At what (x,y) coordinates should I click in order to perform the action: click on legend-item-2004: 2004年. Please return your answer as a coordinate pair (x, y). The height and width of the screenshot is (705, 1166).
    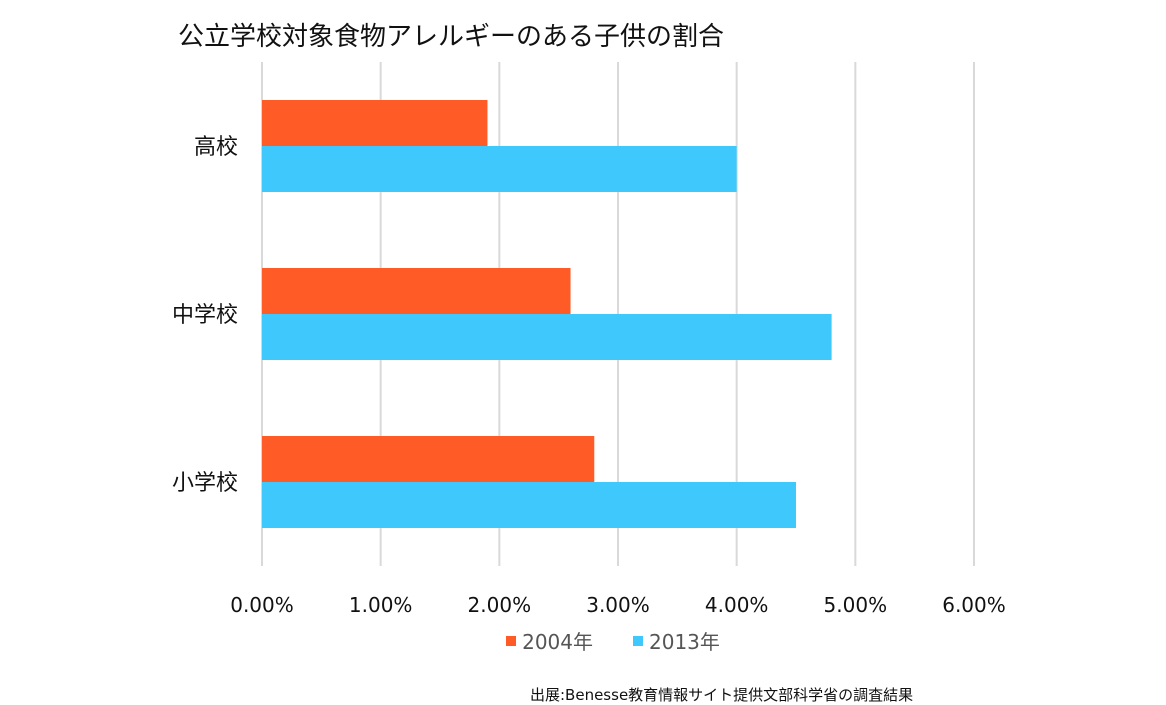
    Looking at the image, I should click on (549, 640).